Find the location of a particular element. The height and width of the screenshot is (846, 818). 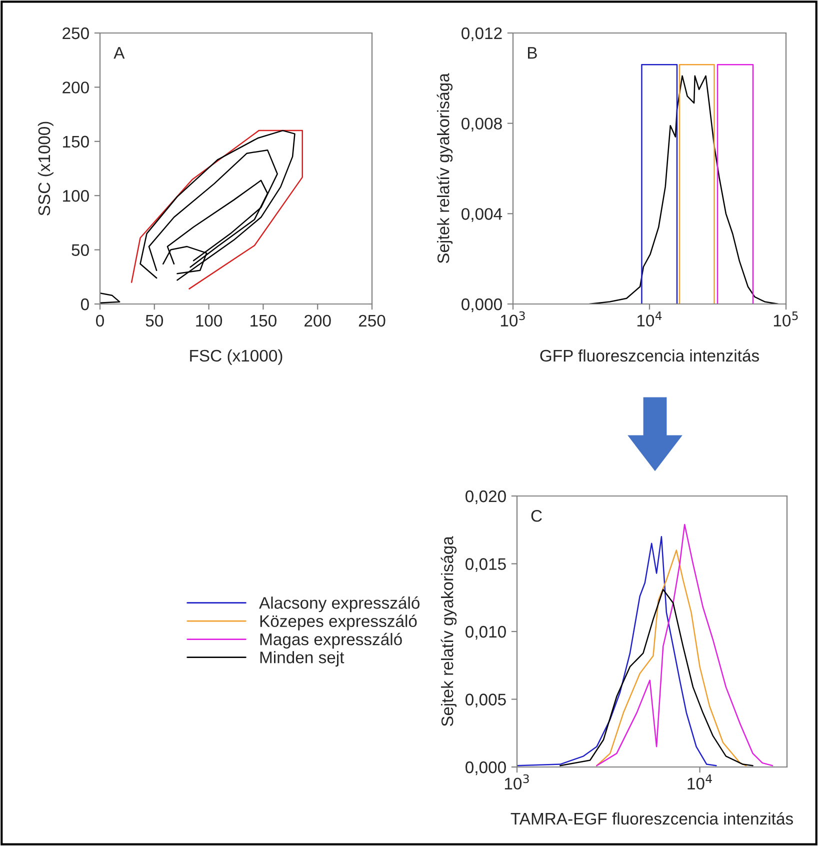

y-tick-label: 0,005 is located at coordinates (486, 701).